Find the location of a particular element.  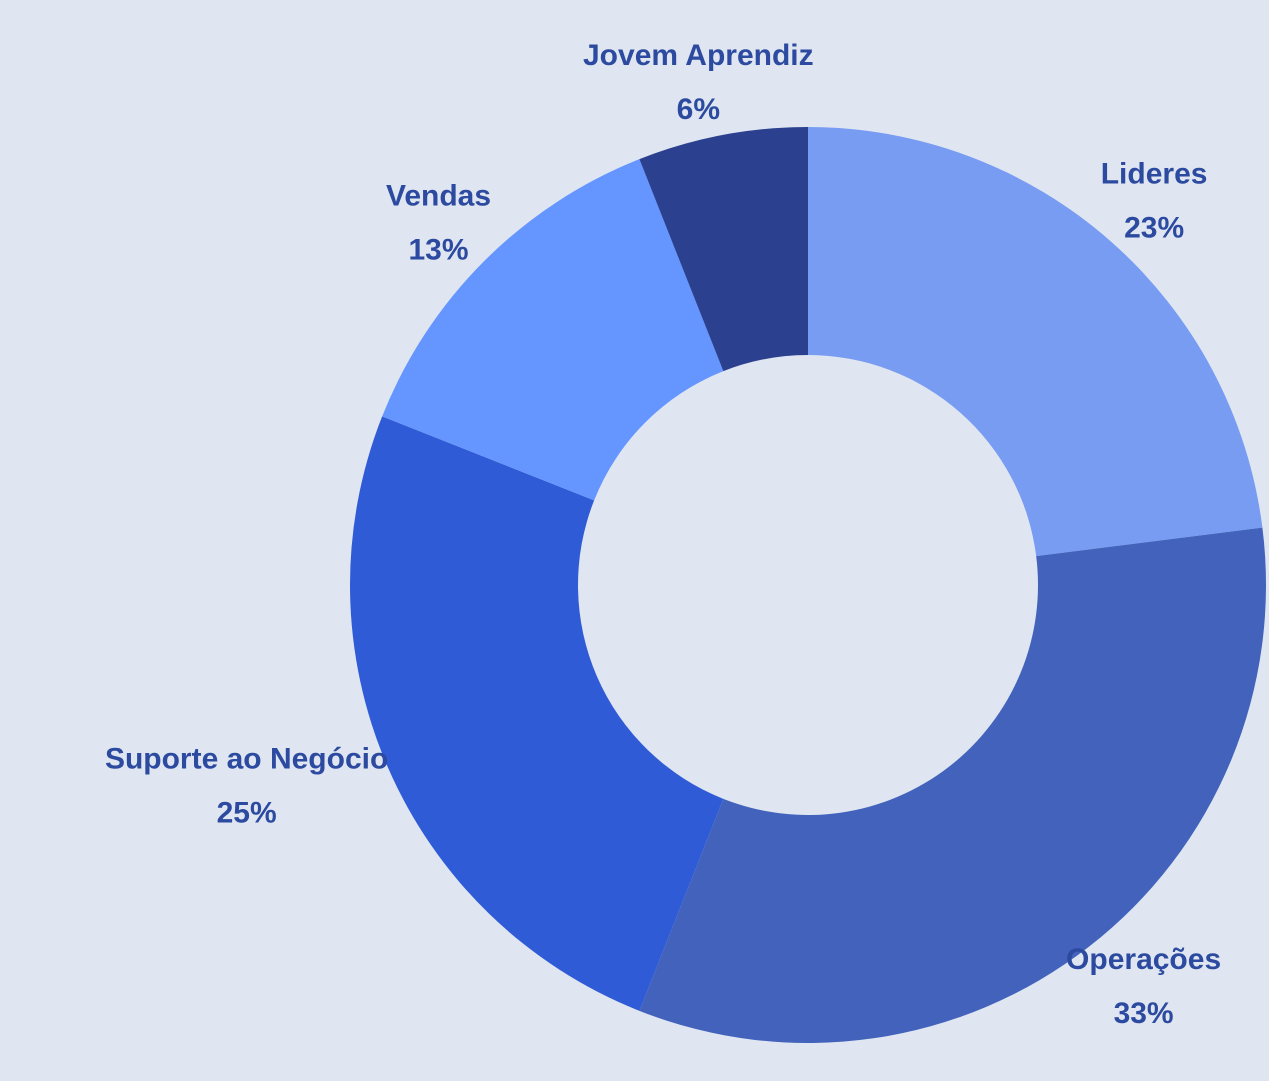

value-label: 6% is located at coordinates (698, 109).